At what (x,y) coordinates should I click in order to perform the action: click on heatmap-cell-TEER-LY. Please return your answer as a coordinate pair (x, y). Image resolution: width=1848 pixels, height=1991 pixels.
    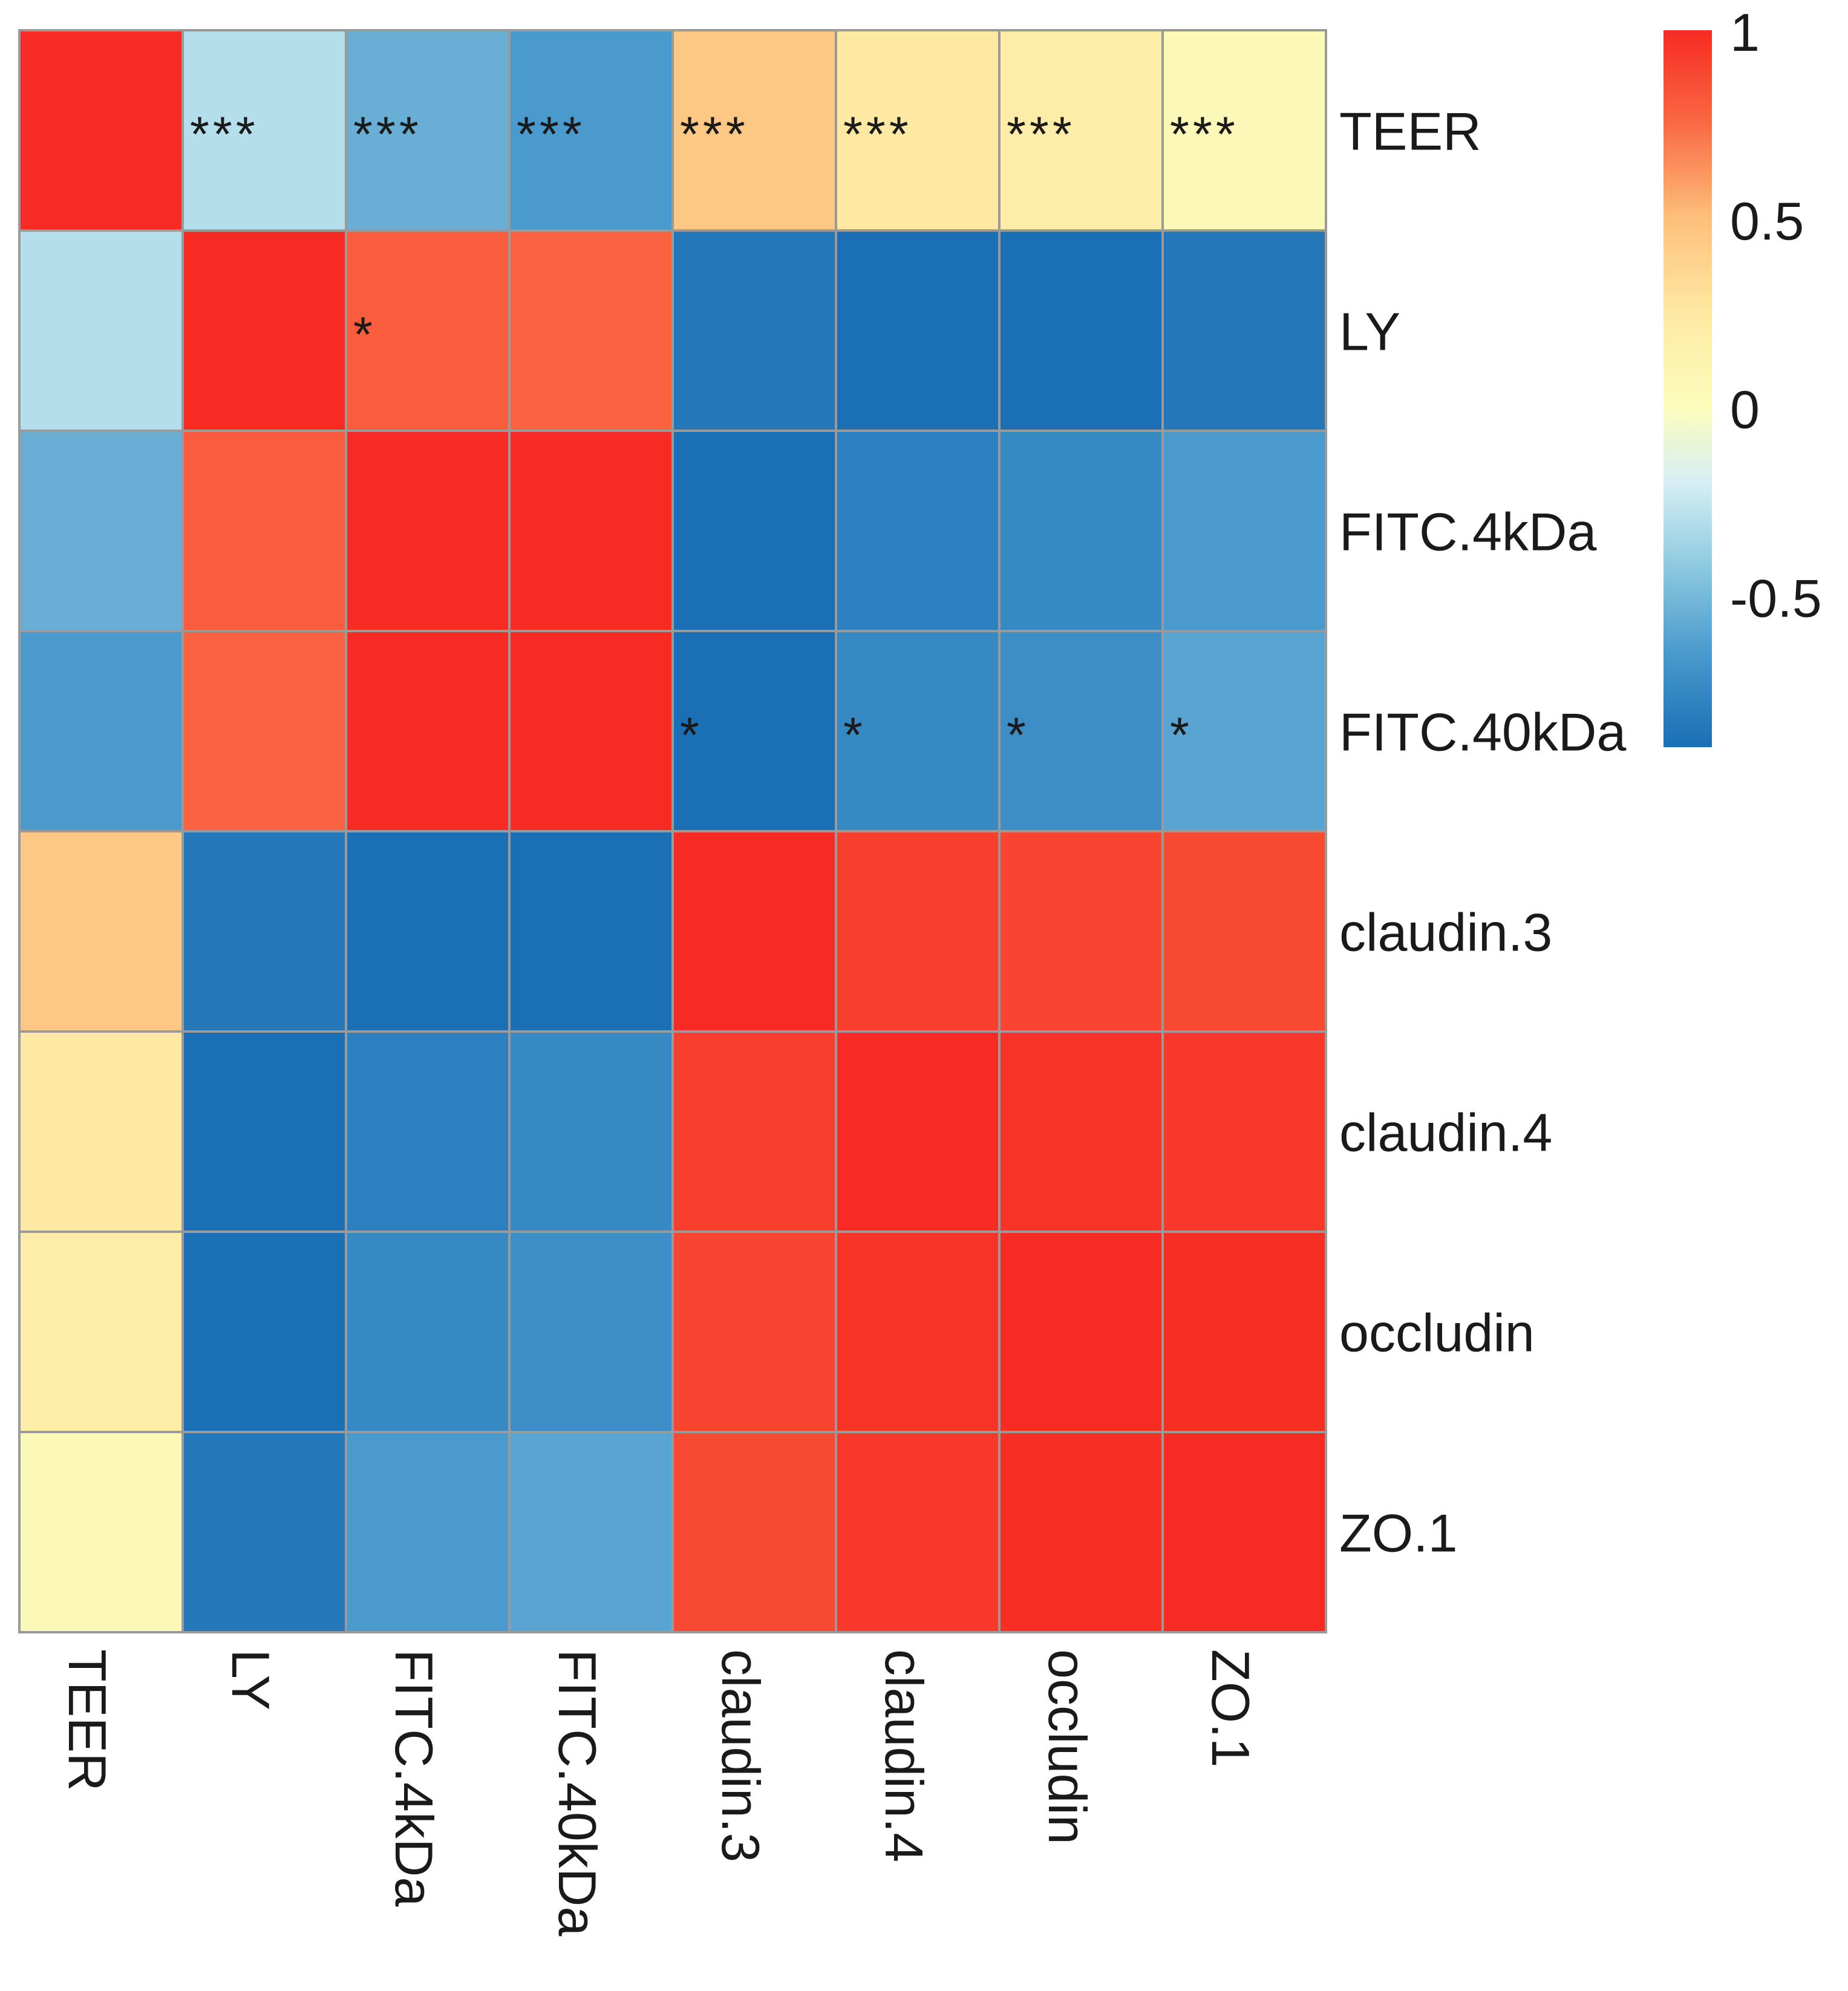
    Looking at the image, I should click on (264, 130).